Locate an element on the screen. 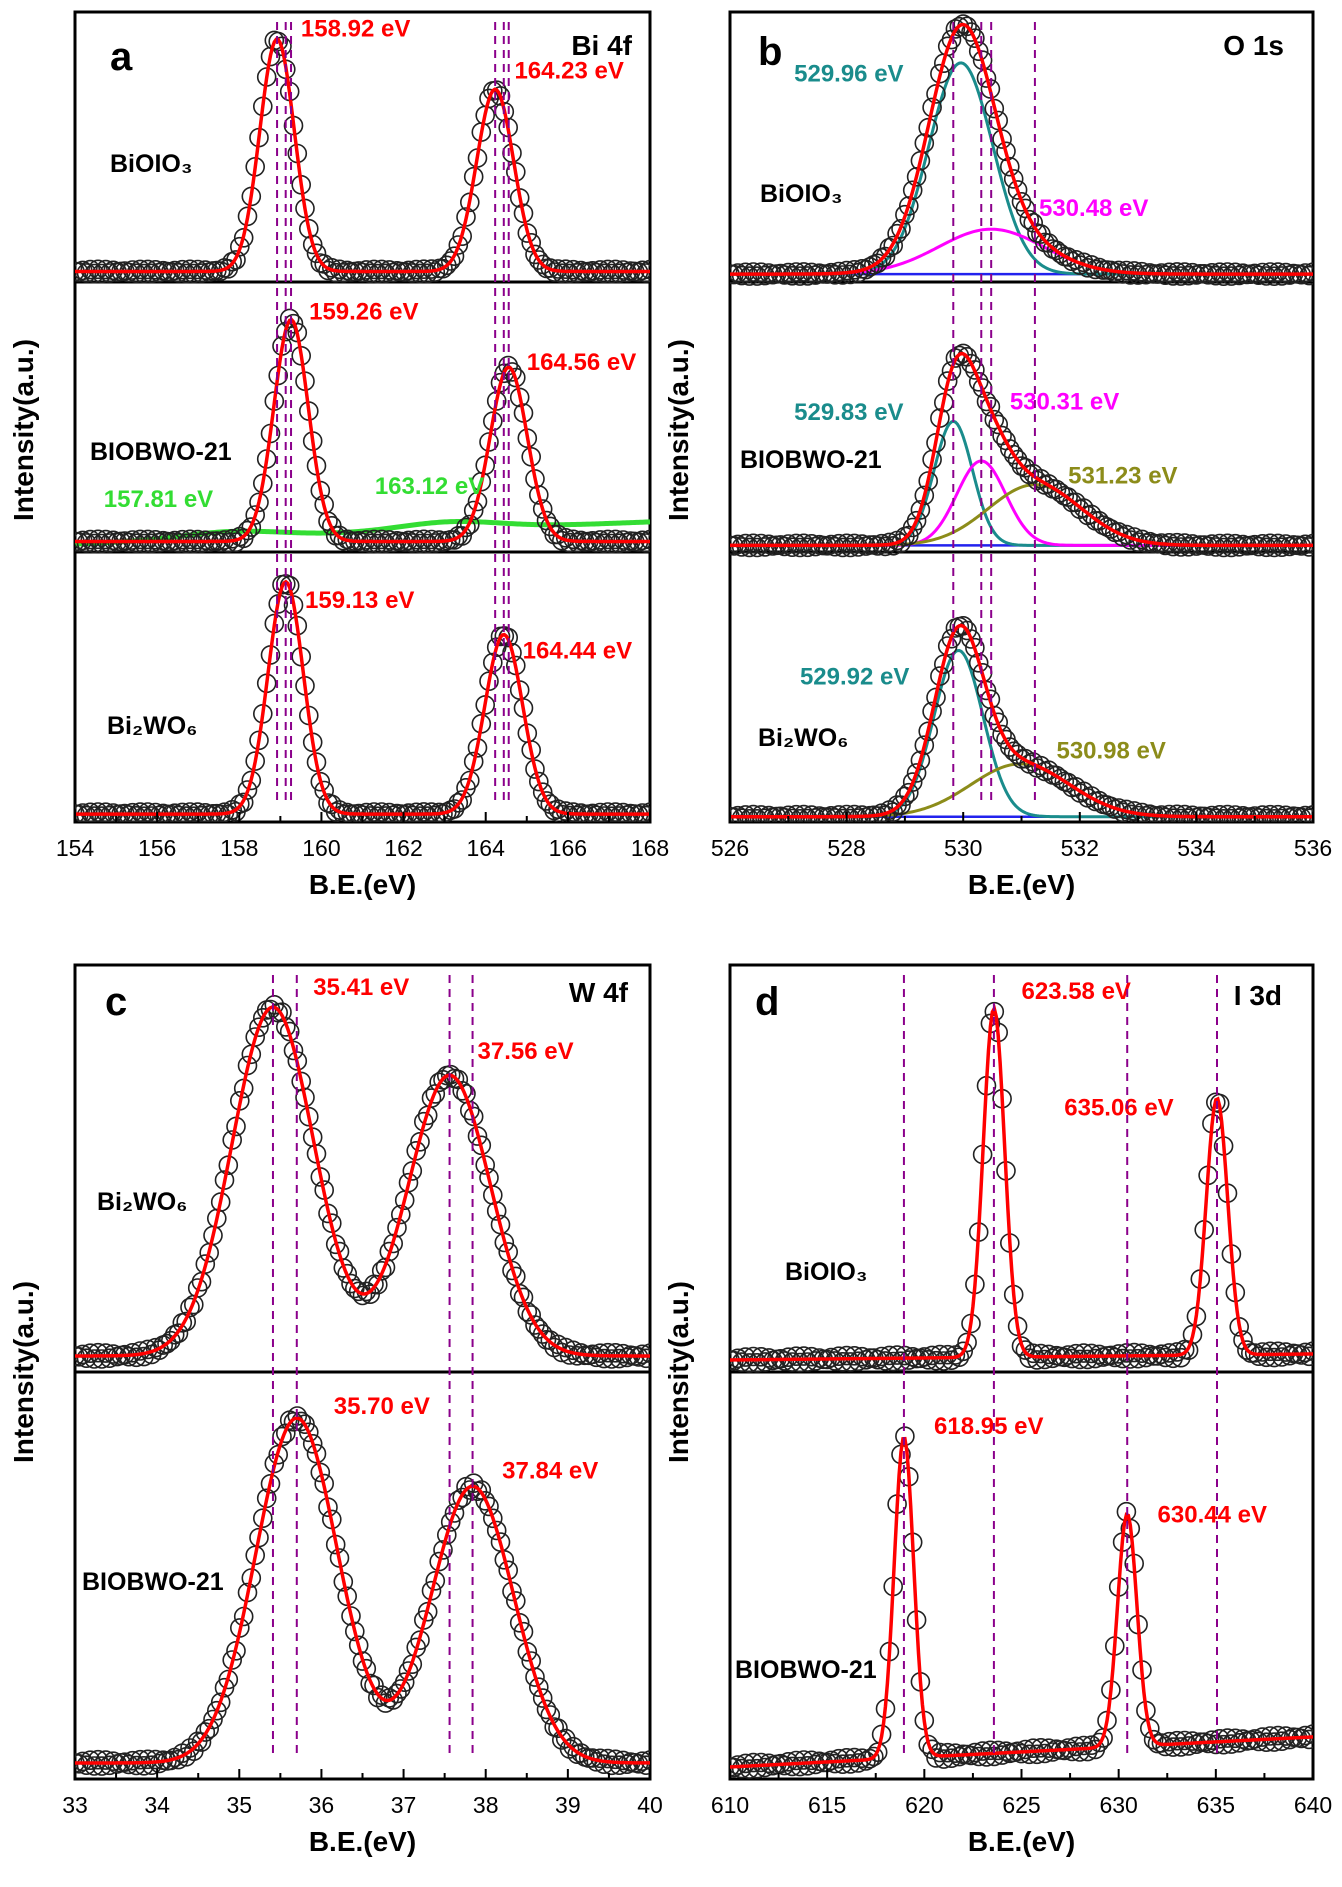  peak-label: 529.83 eV is located at coordinates (848, 412).